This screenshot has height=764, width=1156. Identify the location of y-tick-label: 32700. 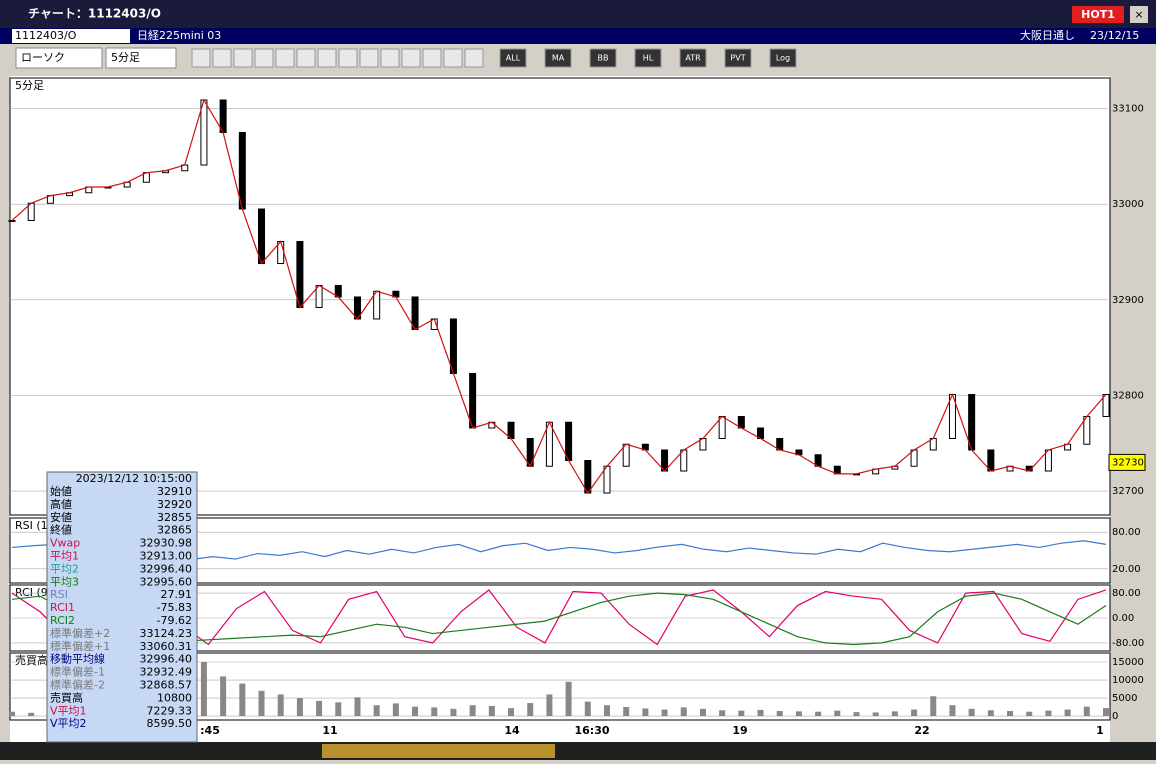
(1128, 491).